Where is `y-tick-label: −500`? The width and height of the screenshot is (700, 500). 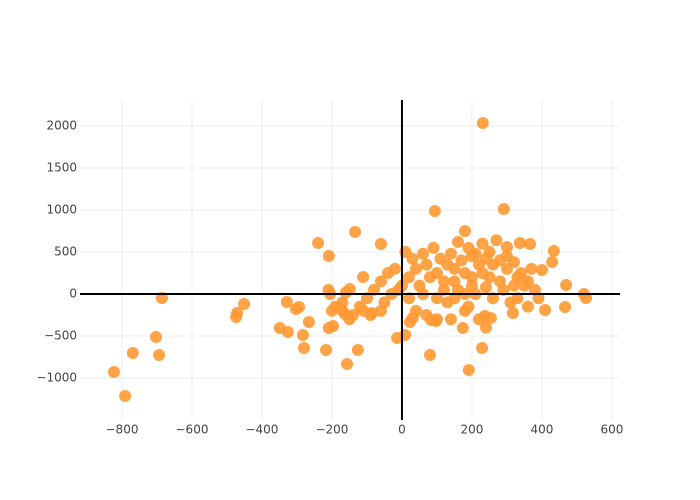
y-tick-label: −500 is located at coordinates (60, 336).